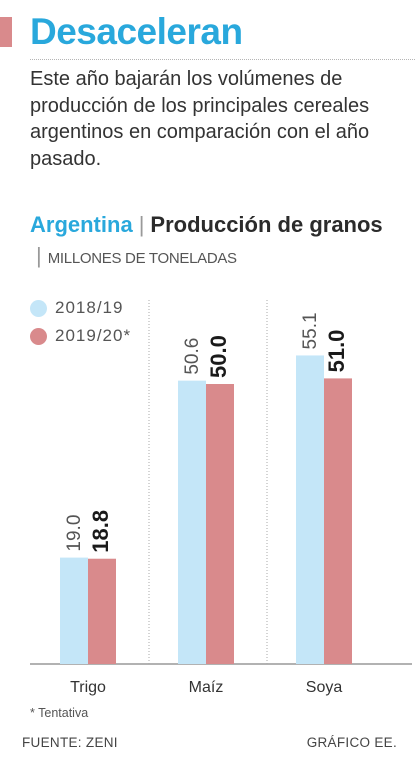  I want to click on accent-bar, so click(6, 32).